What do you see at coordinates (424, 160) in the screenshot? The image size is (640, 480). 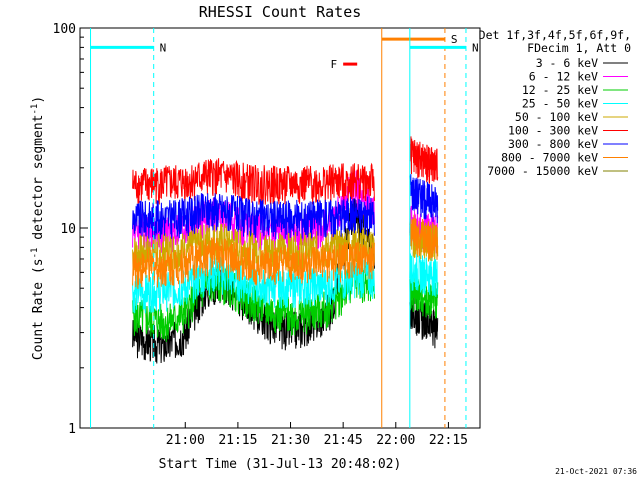 I see `series-line-100-300-kev-late` at bounding box center [424, 160].